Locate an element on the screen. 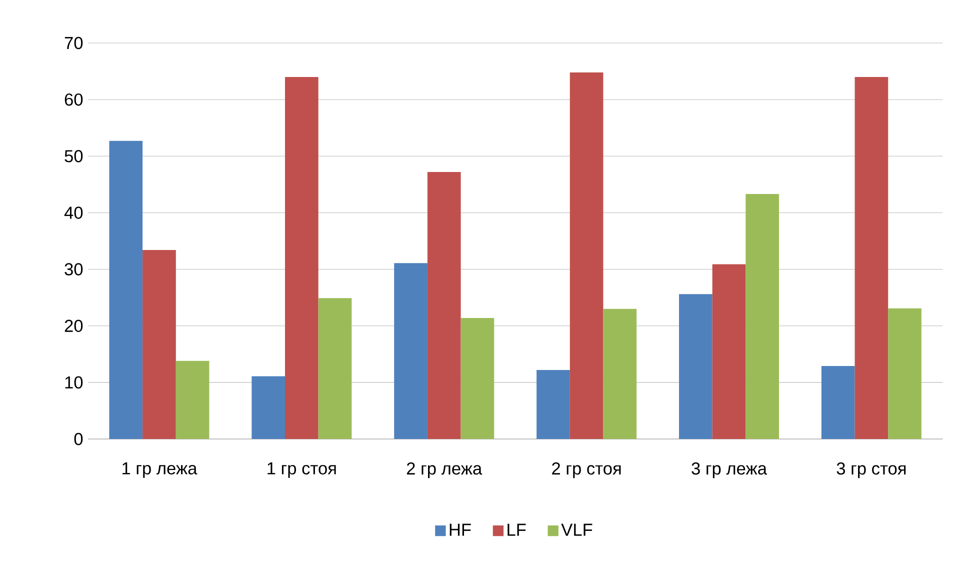 This screenshot has height=583, width=958. x-tick-label: 1 гр стоя is located at coordinates (302, 470).